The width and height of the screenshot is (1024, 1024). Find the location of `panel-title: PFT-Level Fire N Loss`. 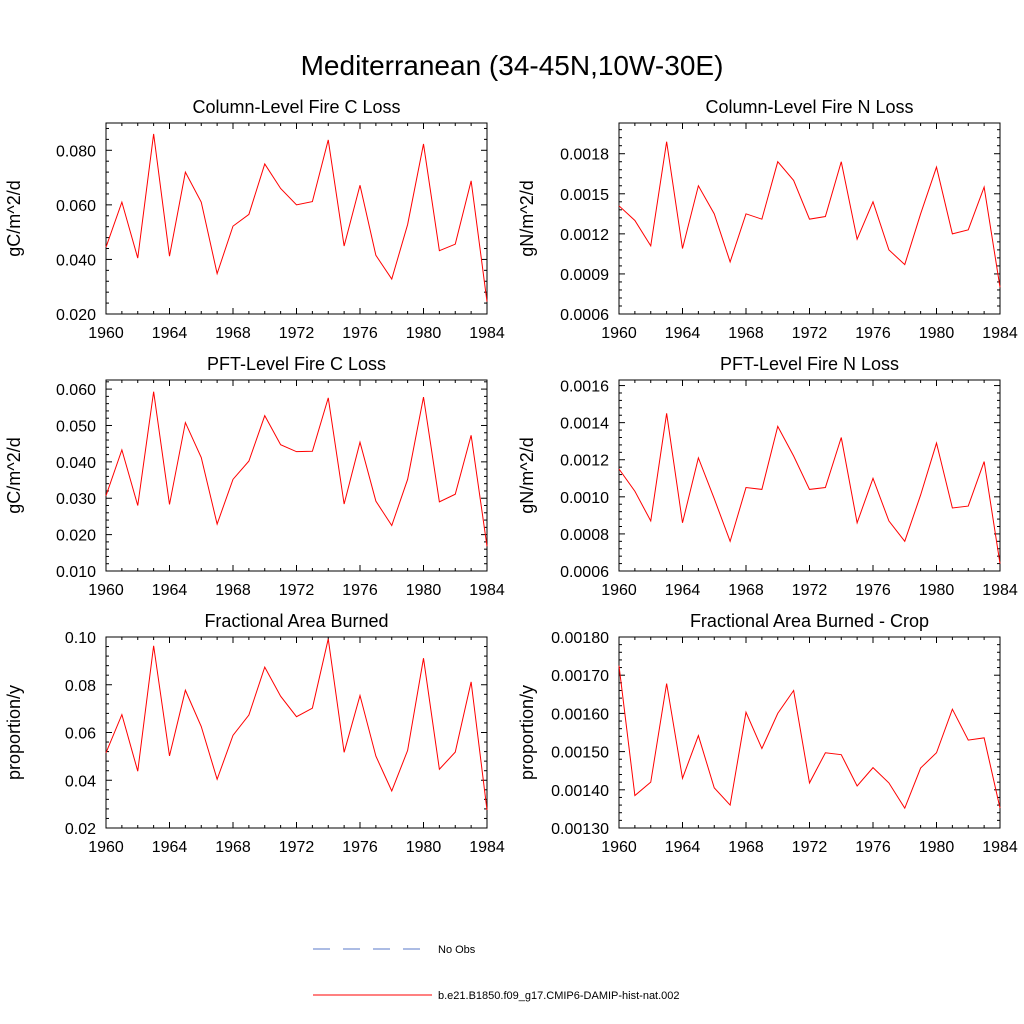

panel-title: PFT-Level Fire N Loss is located at coordinates (809, 364).